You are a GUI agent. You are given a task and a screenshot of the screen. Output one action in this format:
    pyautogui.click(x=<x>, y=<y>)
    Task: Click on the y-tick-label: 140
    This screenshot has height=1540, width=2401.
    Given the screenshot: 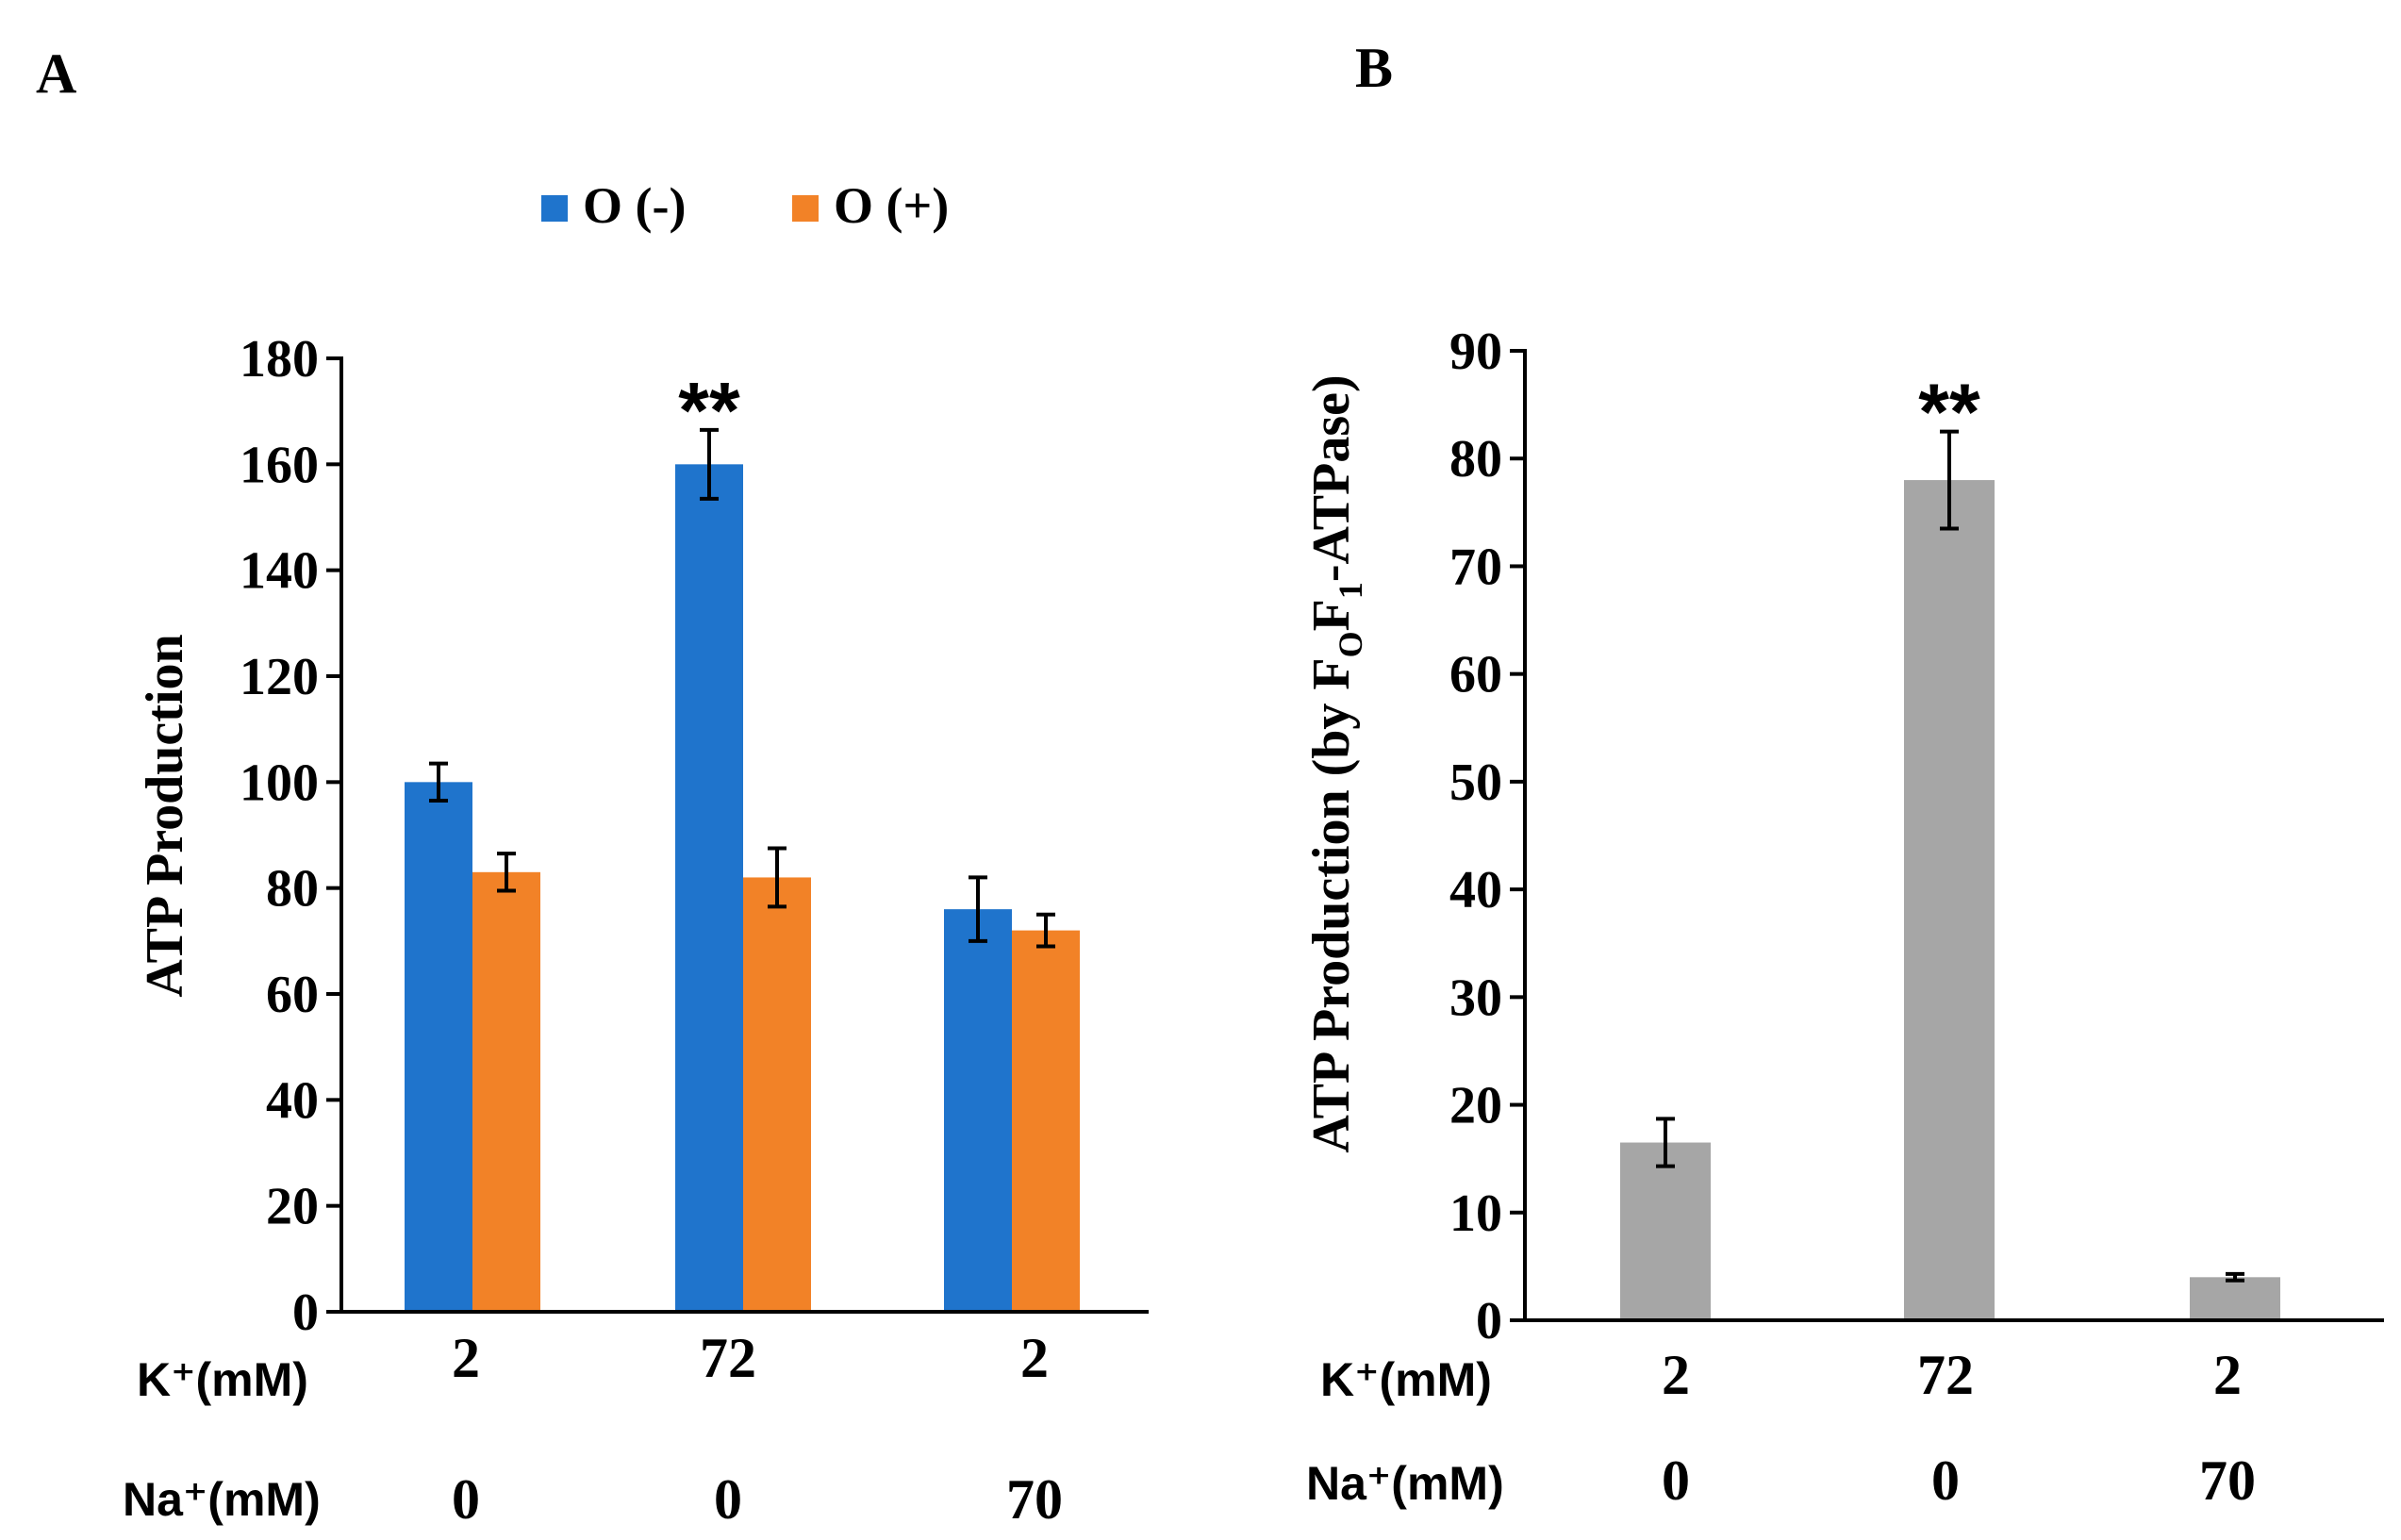 What is the action you would take?
    pyautogui.click(x=279, y=571)
    